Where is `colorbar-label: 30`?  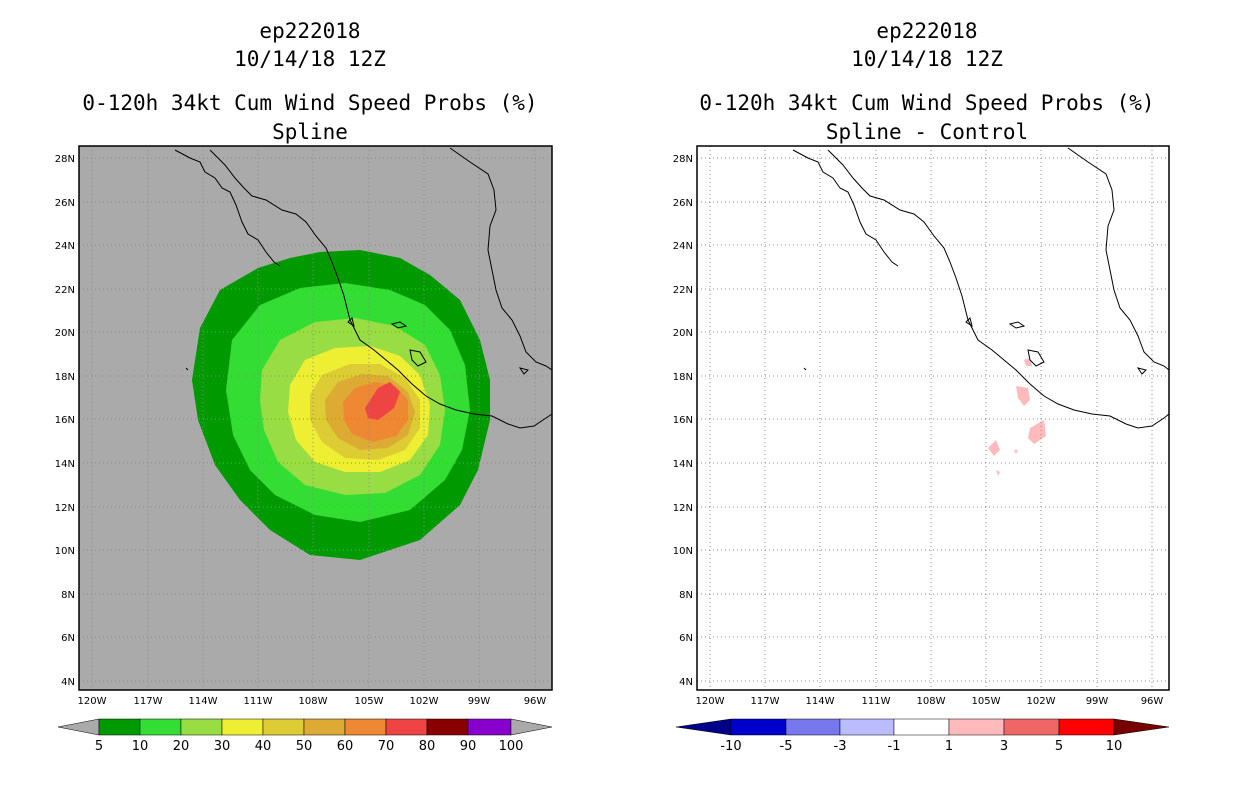
colorbar-label: 30 is located at coordinates (222, 746).